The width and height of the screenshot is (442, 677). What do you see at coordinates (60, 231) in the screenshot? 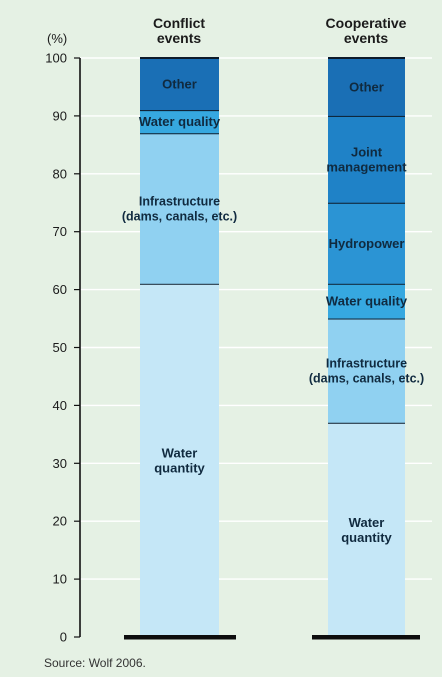
I see `y-tick-label: 70` at bounding box center [60, 231].